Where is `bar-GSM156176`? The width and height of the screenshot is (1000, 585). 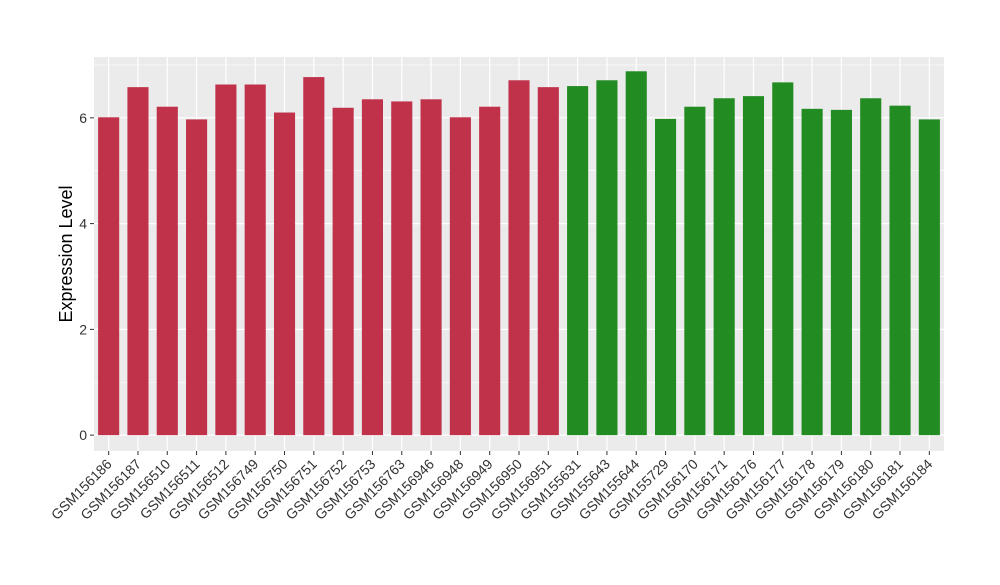
bar-GSM156176 is located at coordinates (753, 266).